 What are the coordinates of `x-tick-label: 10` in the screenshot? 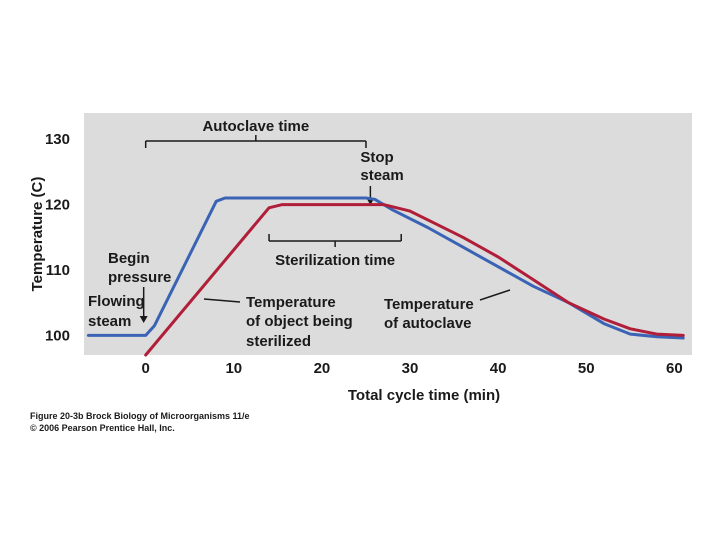 It's located at (233, 368).